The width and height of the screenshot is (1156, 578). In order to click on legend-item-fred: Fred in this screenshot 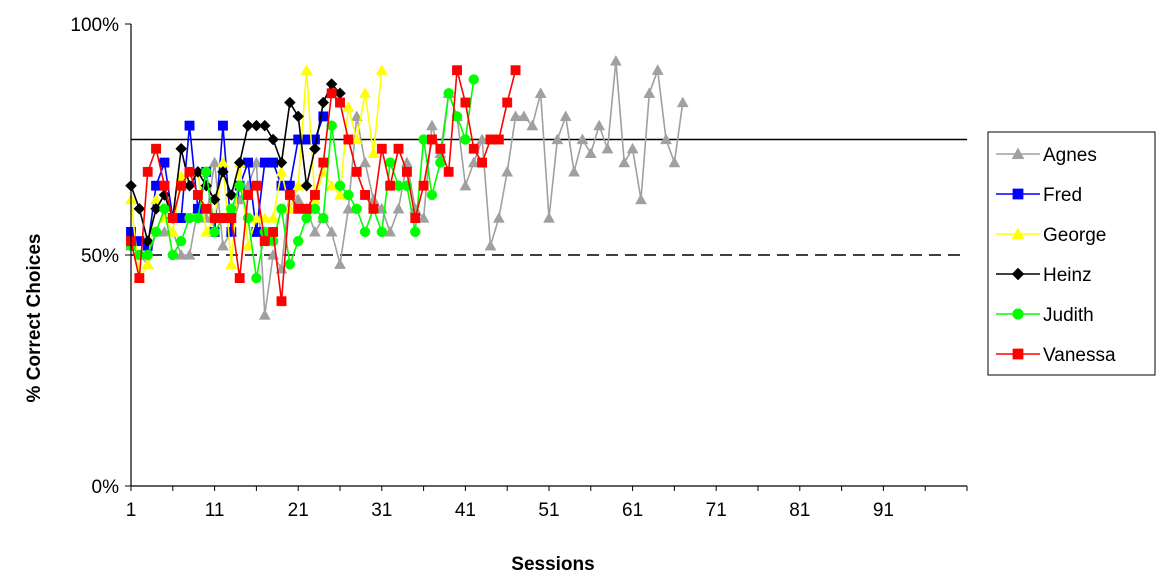, I will do `click(1039, 195)`.